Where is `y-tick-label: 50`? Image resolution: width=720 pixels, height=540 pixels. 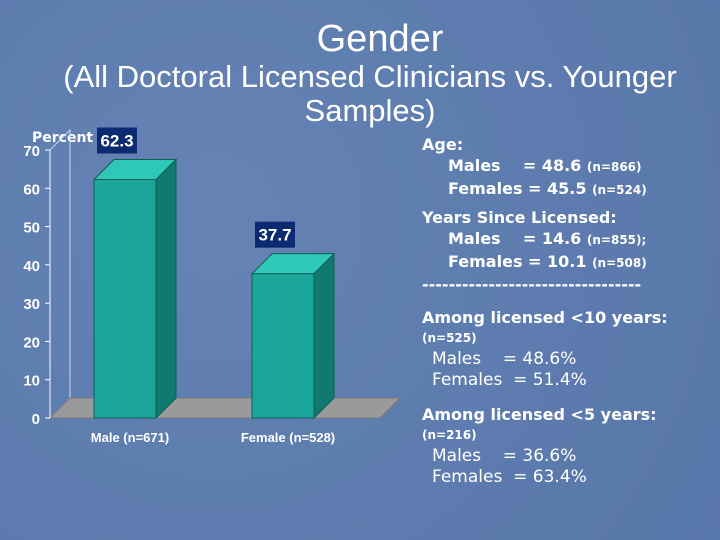 y-tick-label: 50 is located at coordinates (31, 228).